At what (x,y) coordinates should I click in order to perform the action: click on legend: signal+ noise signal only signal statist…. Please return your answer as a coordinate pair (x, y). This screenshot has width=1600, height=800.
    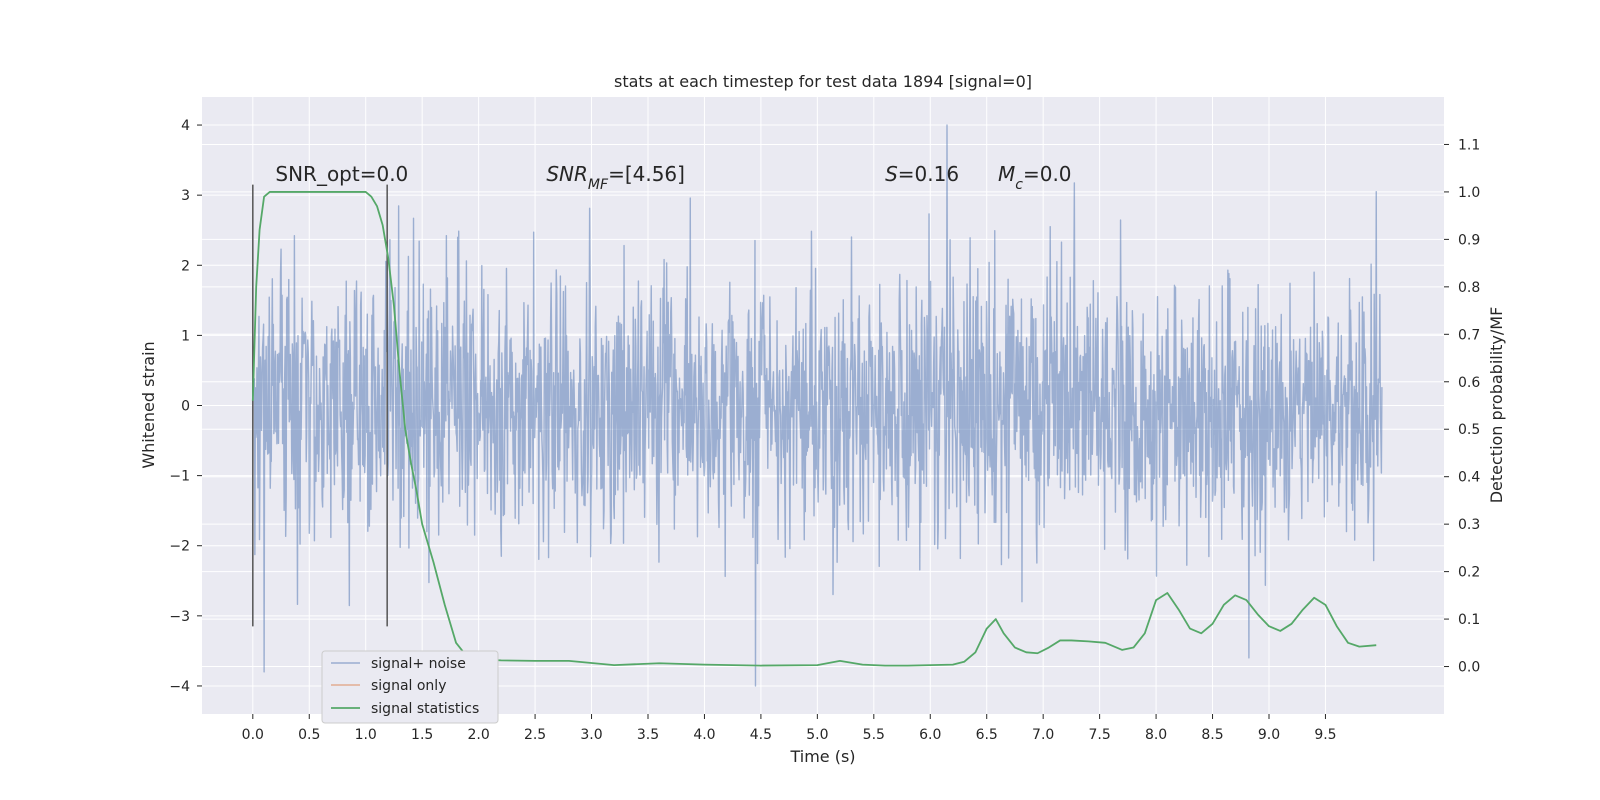
    Looking at the image, I should click on (410, 687).